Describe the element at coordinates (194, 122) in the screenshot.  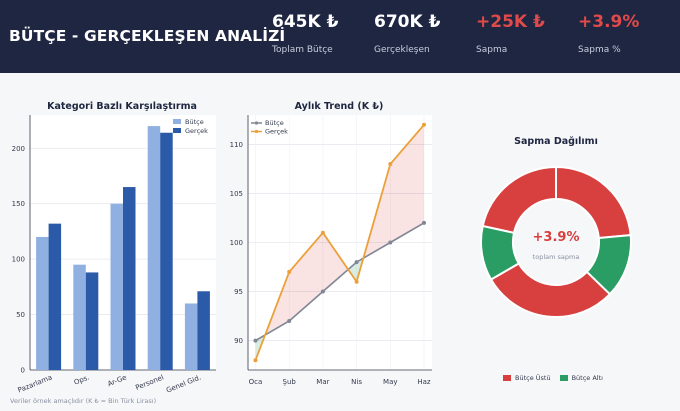
I see `bar-legend-label: Bütçe` at that location.